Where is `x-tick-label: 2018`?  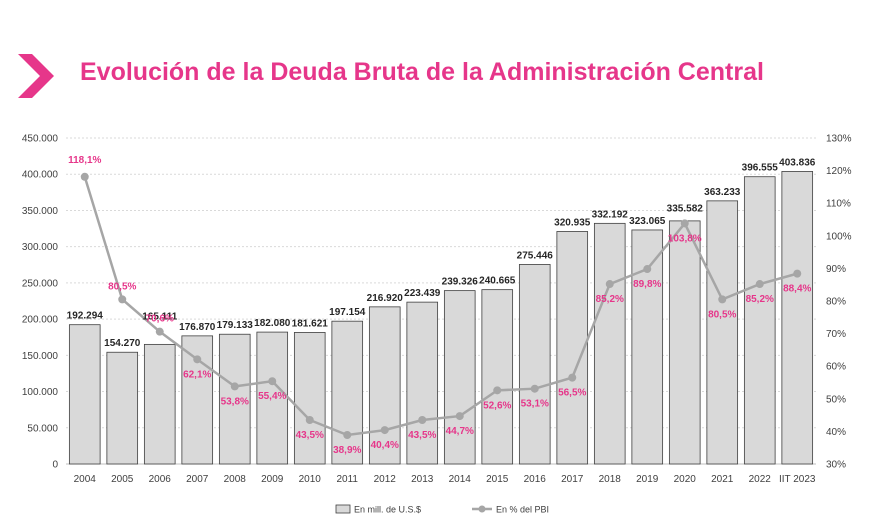 x-tick-label: 2018 is located at coordinates (610, 479).